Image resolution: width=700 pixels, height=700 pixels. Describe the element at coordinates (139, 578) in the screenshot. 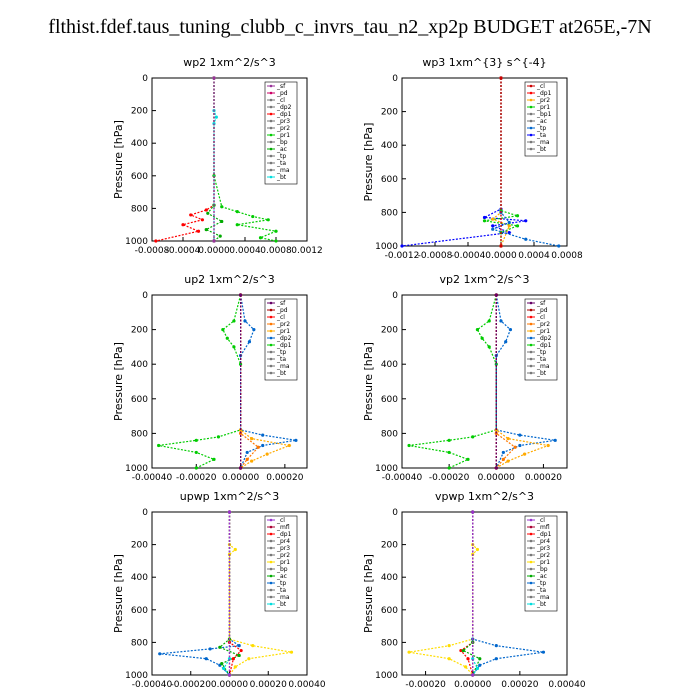

I see `y-tick-label: 400` at that location.